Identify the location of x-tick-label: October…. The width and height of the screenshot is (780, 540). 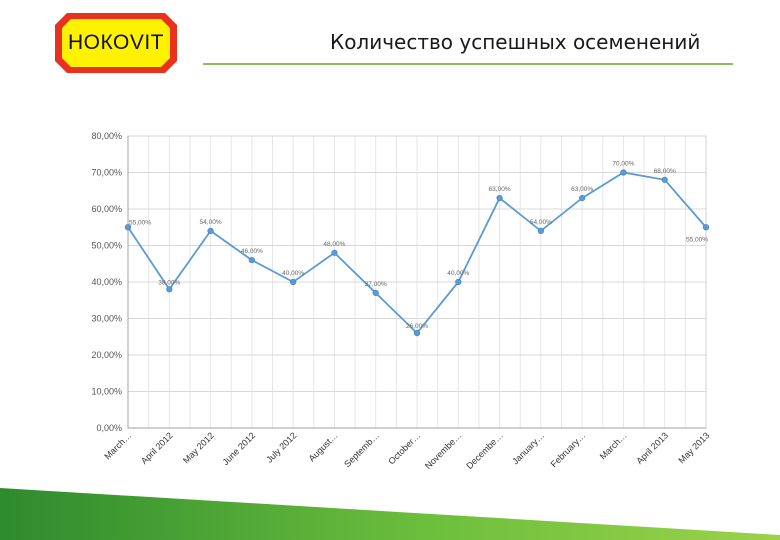
(404, 448).